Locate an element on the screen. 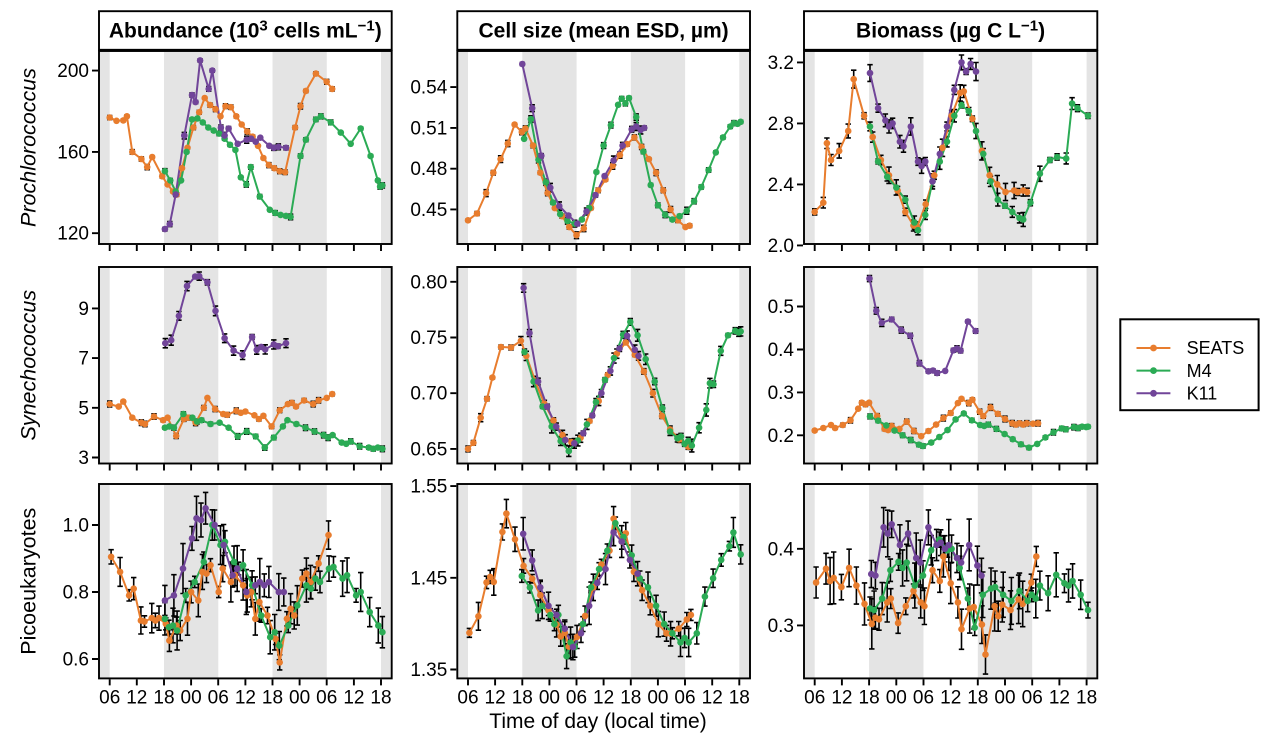 The width and height of the screenshot is (1268, 751). svg-text: 2.0 is located at coordinates (781, 246).